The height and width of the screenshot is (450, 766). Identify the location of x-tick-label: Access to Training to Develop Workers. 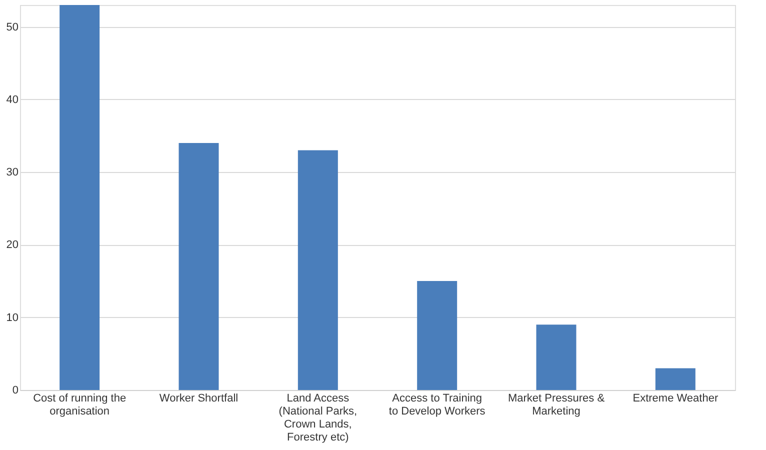
(437, 405).